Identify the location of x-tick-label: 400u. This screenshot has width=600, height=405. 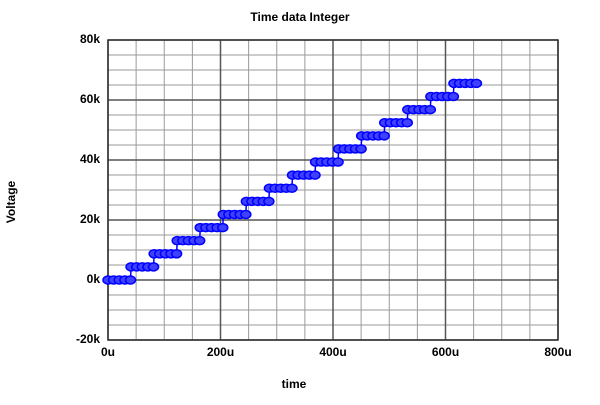
(332, 352).